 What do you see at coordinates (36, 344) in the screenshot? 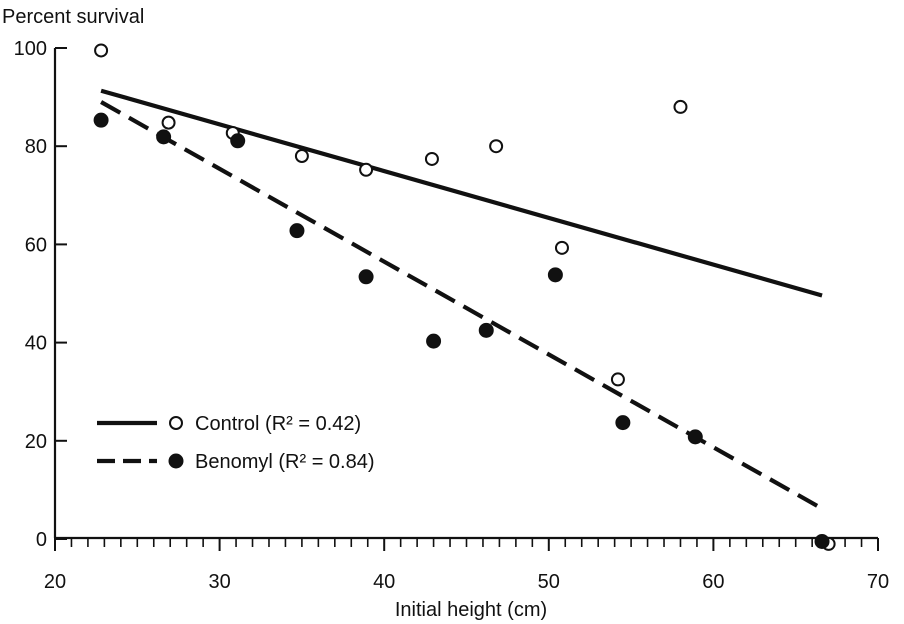
I see `y-tick-label: 40` at bounding box center [36, 344].